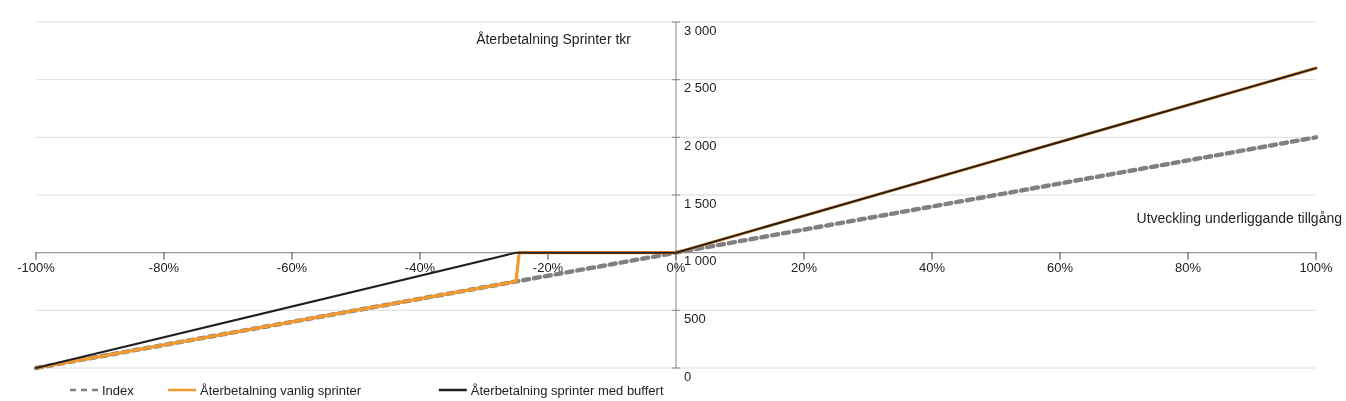 The image size is (1346, 401). Describe the element at coordinates (688, 376) in the screenshot. I see `y-tick-label: 0` at that location.